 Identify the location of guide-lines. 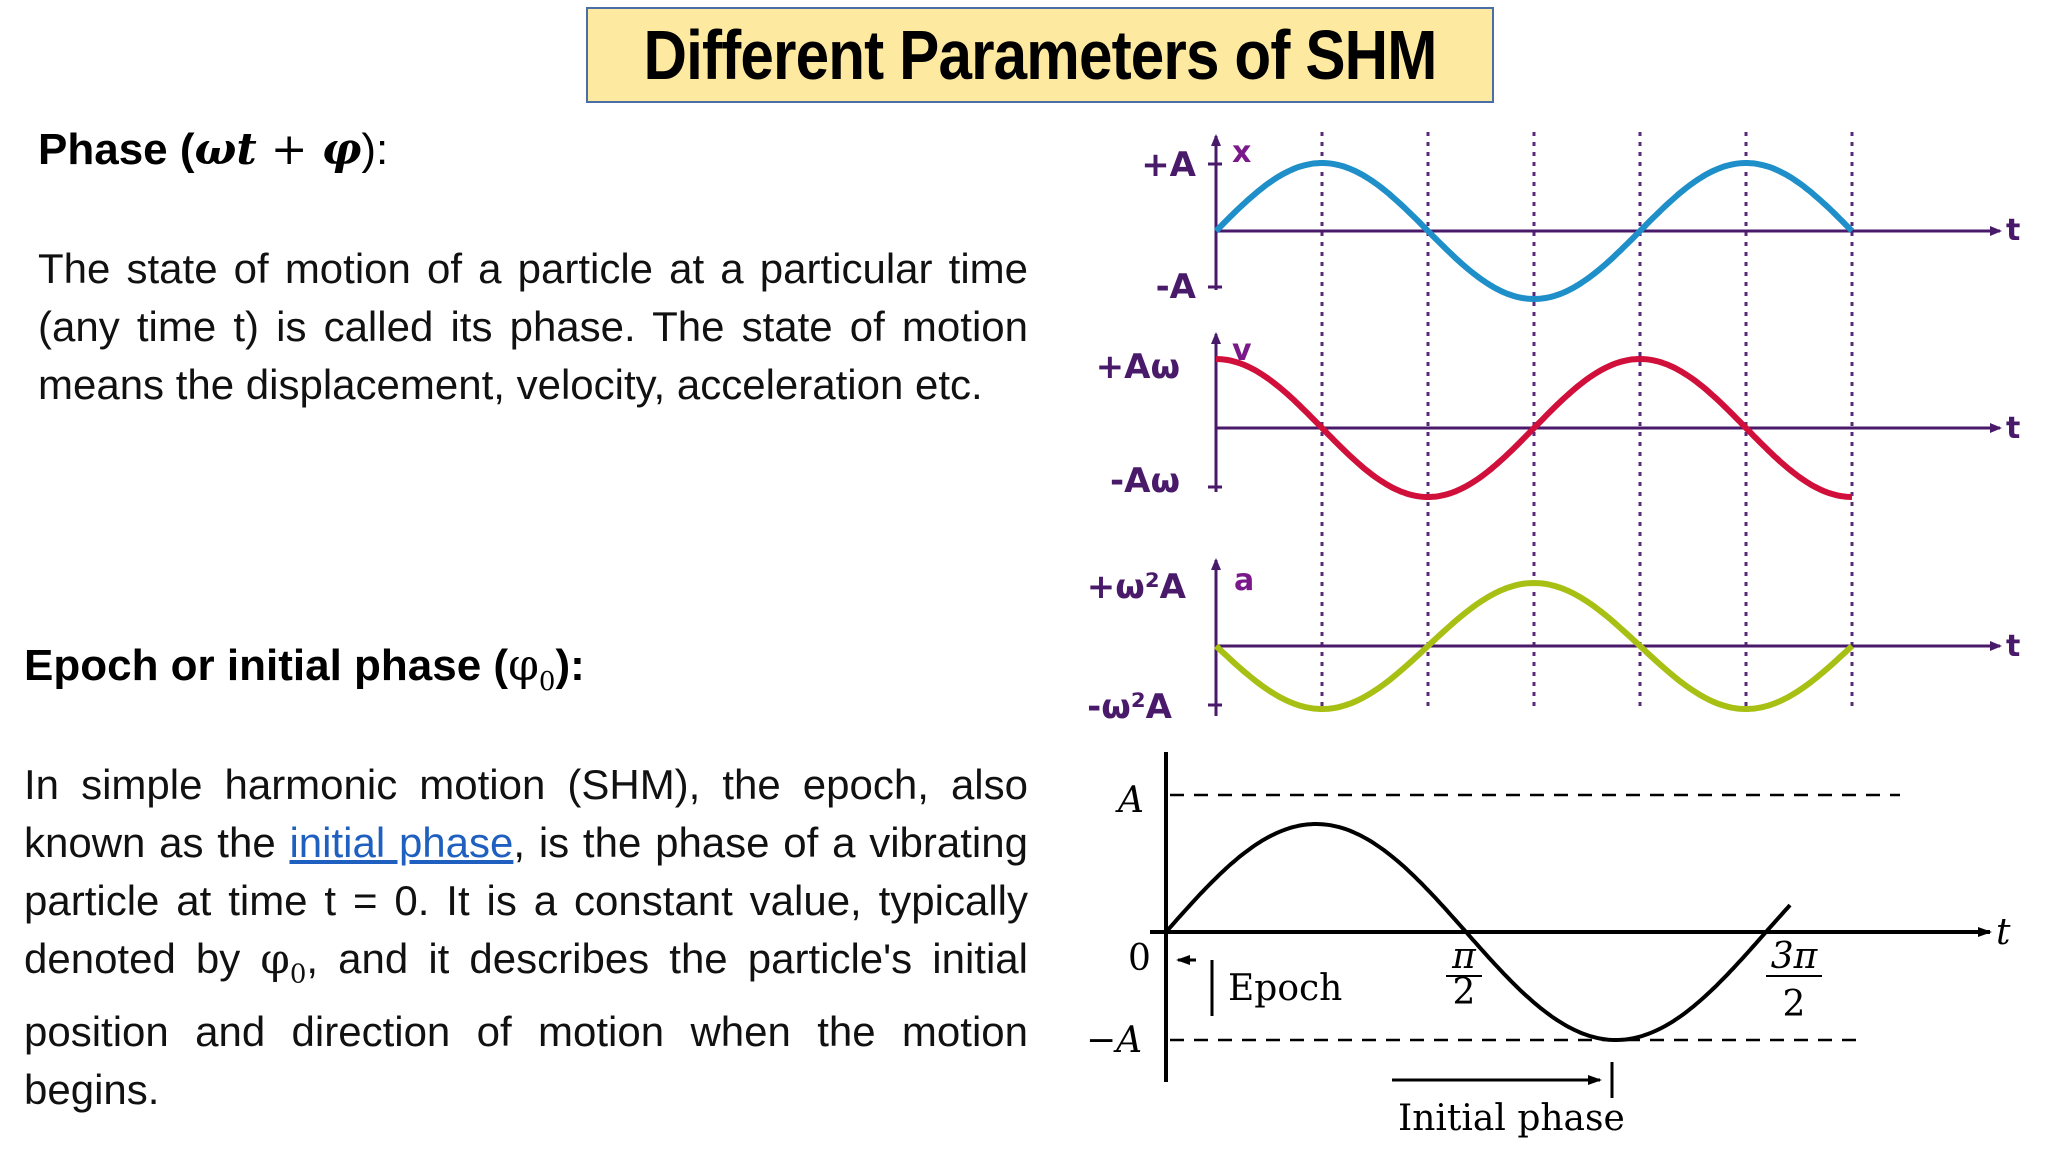
(1587, 422).